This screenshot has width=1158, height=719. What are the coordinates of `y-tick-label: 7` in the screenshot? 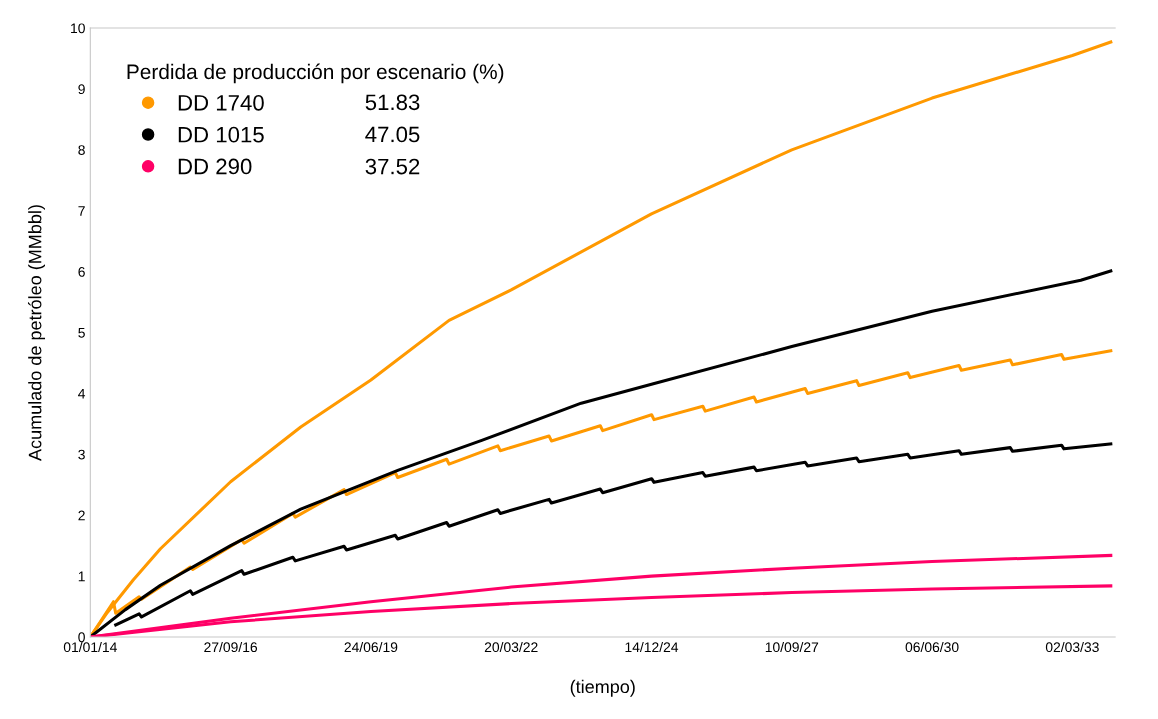 It's located at (81, 211).